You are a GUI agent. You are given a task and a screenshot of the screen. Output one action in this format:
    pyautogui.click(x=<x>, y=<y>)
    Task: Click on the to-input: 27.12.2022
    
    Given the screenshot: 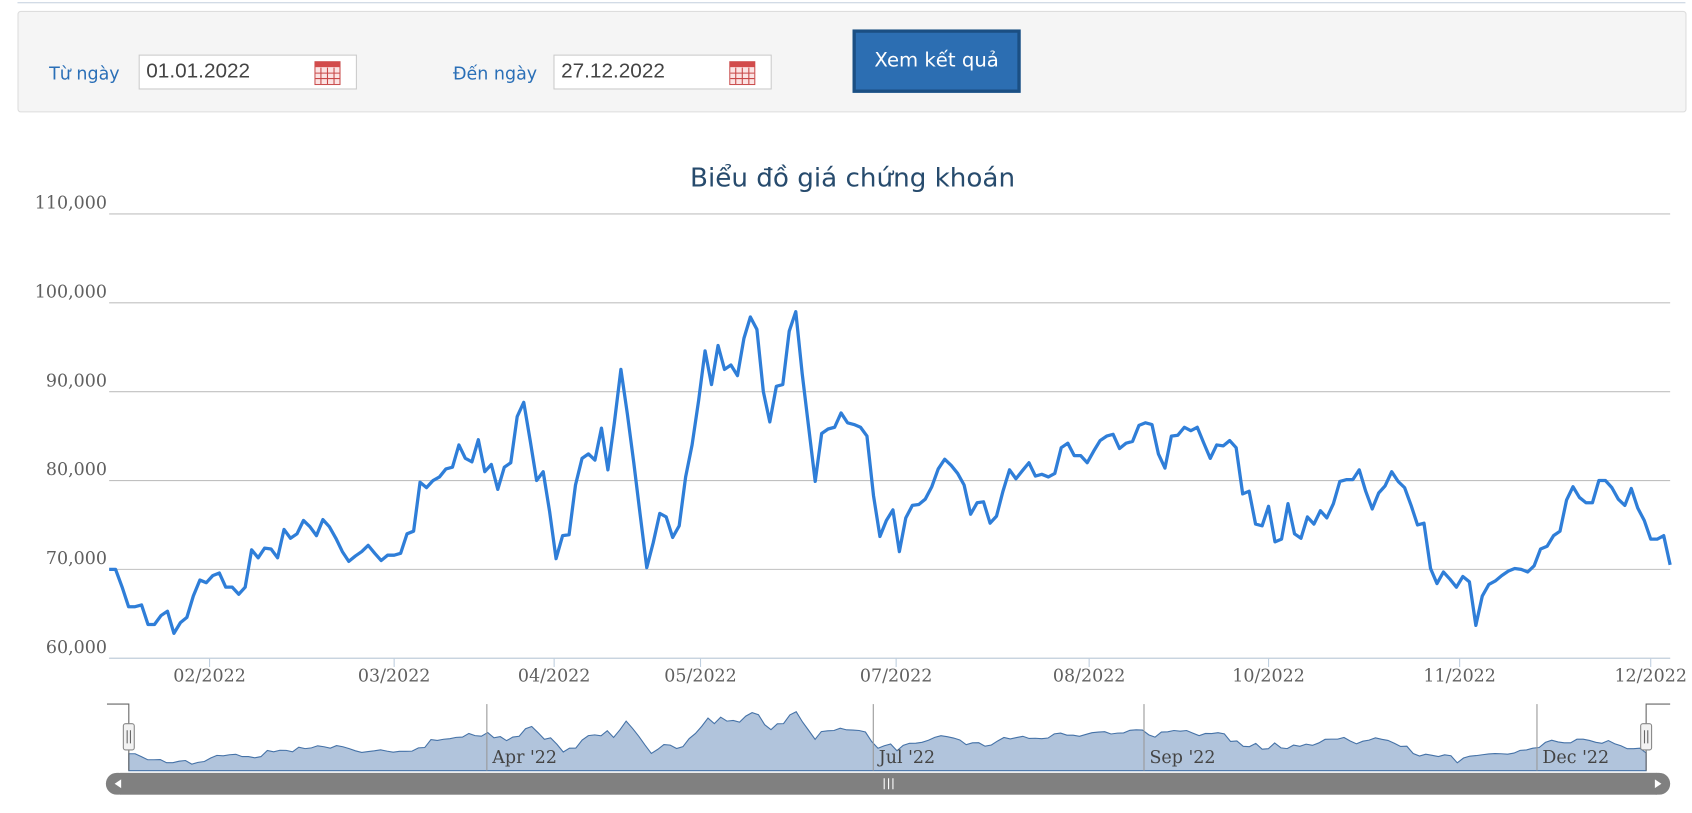 What is the action you would take?
    pyautogui.click(x=662, y=72)
    